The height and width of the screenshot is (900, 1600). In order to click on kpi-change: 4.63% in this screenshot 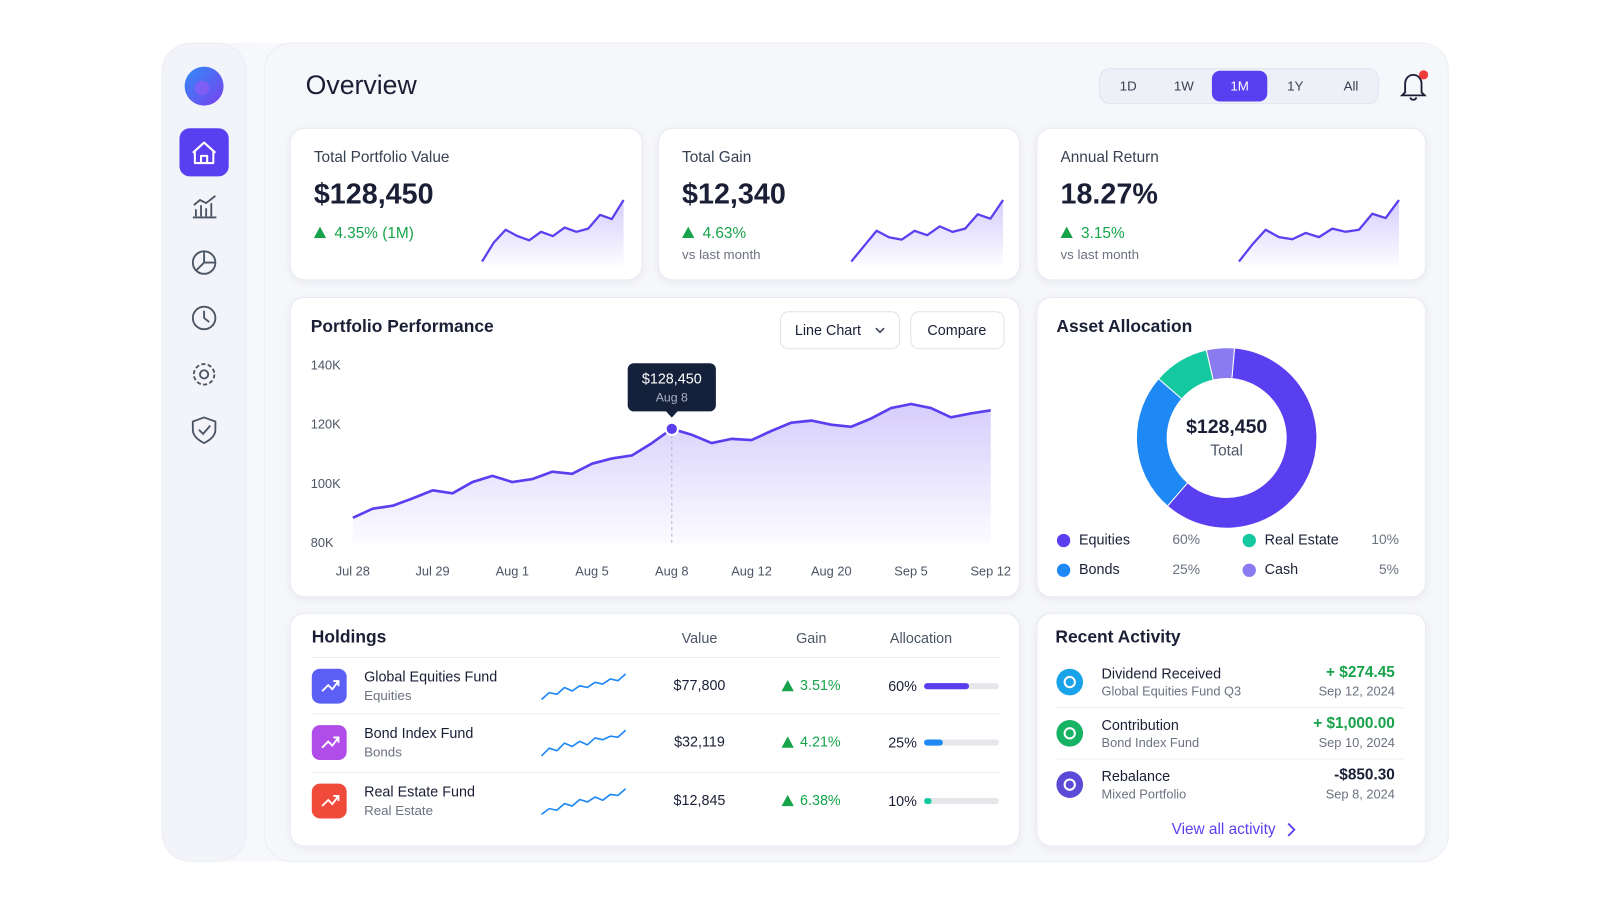, I will do `click(725, 233)`.